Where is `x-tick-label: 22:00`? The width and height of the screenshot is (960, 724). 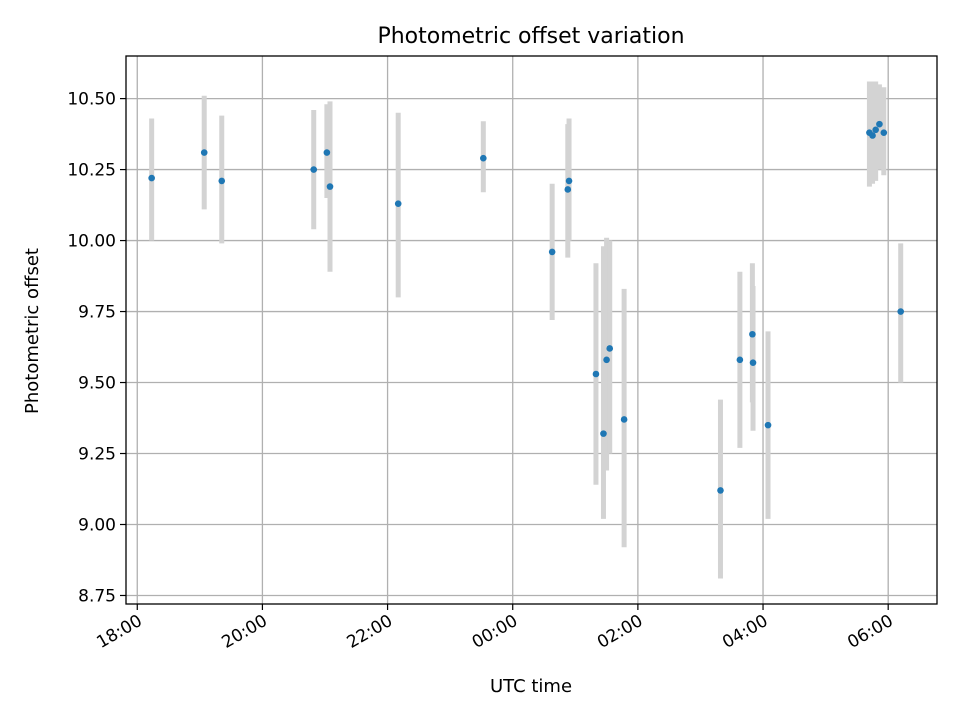 x-tick-label: 22:00 is located at coordinates (370, 632).